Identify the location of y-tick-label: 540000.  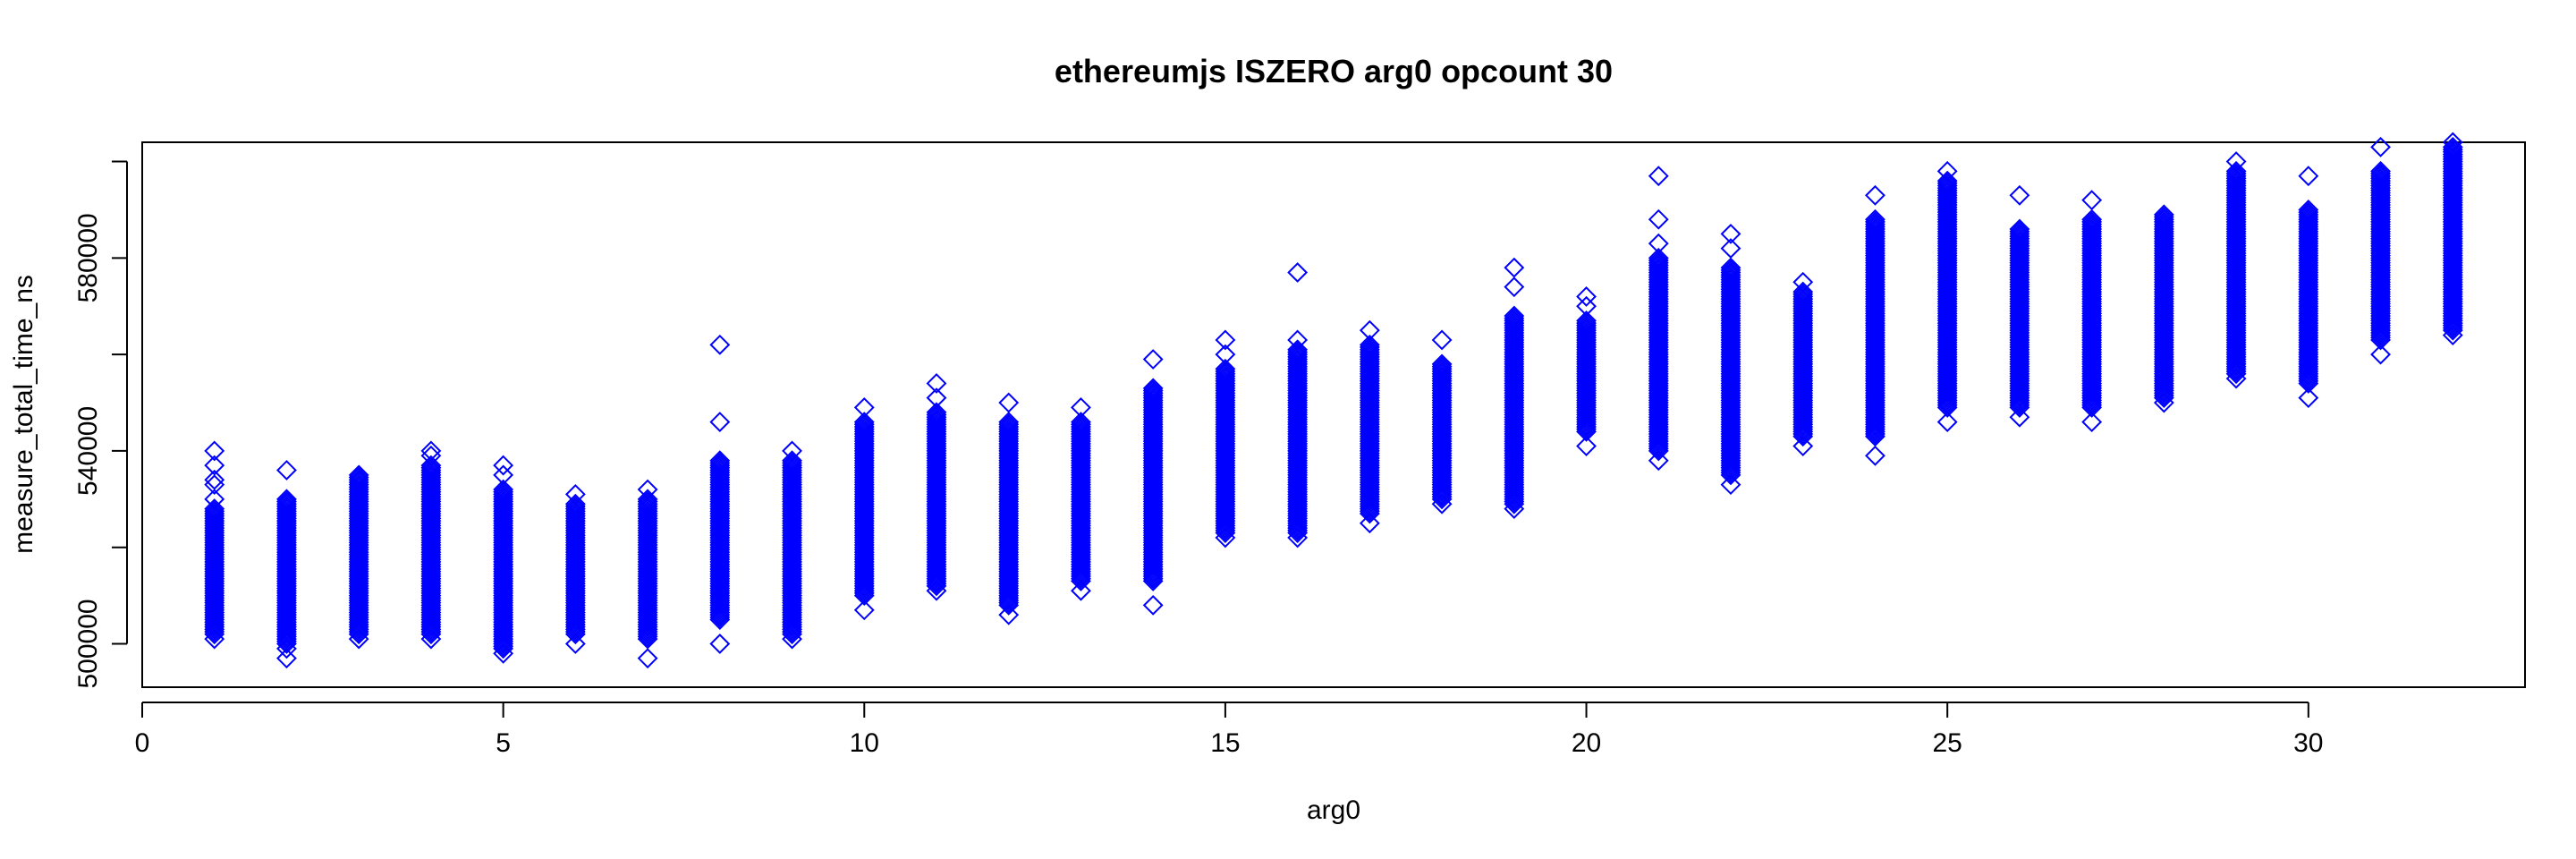
(88, 451).